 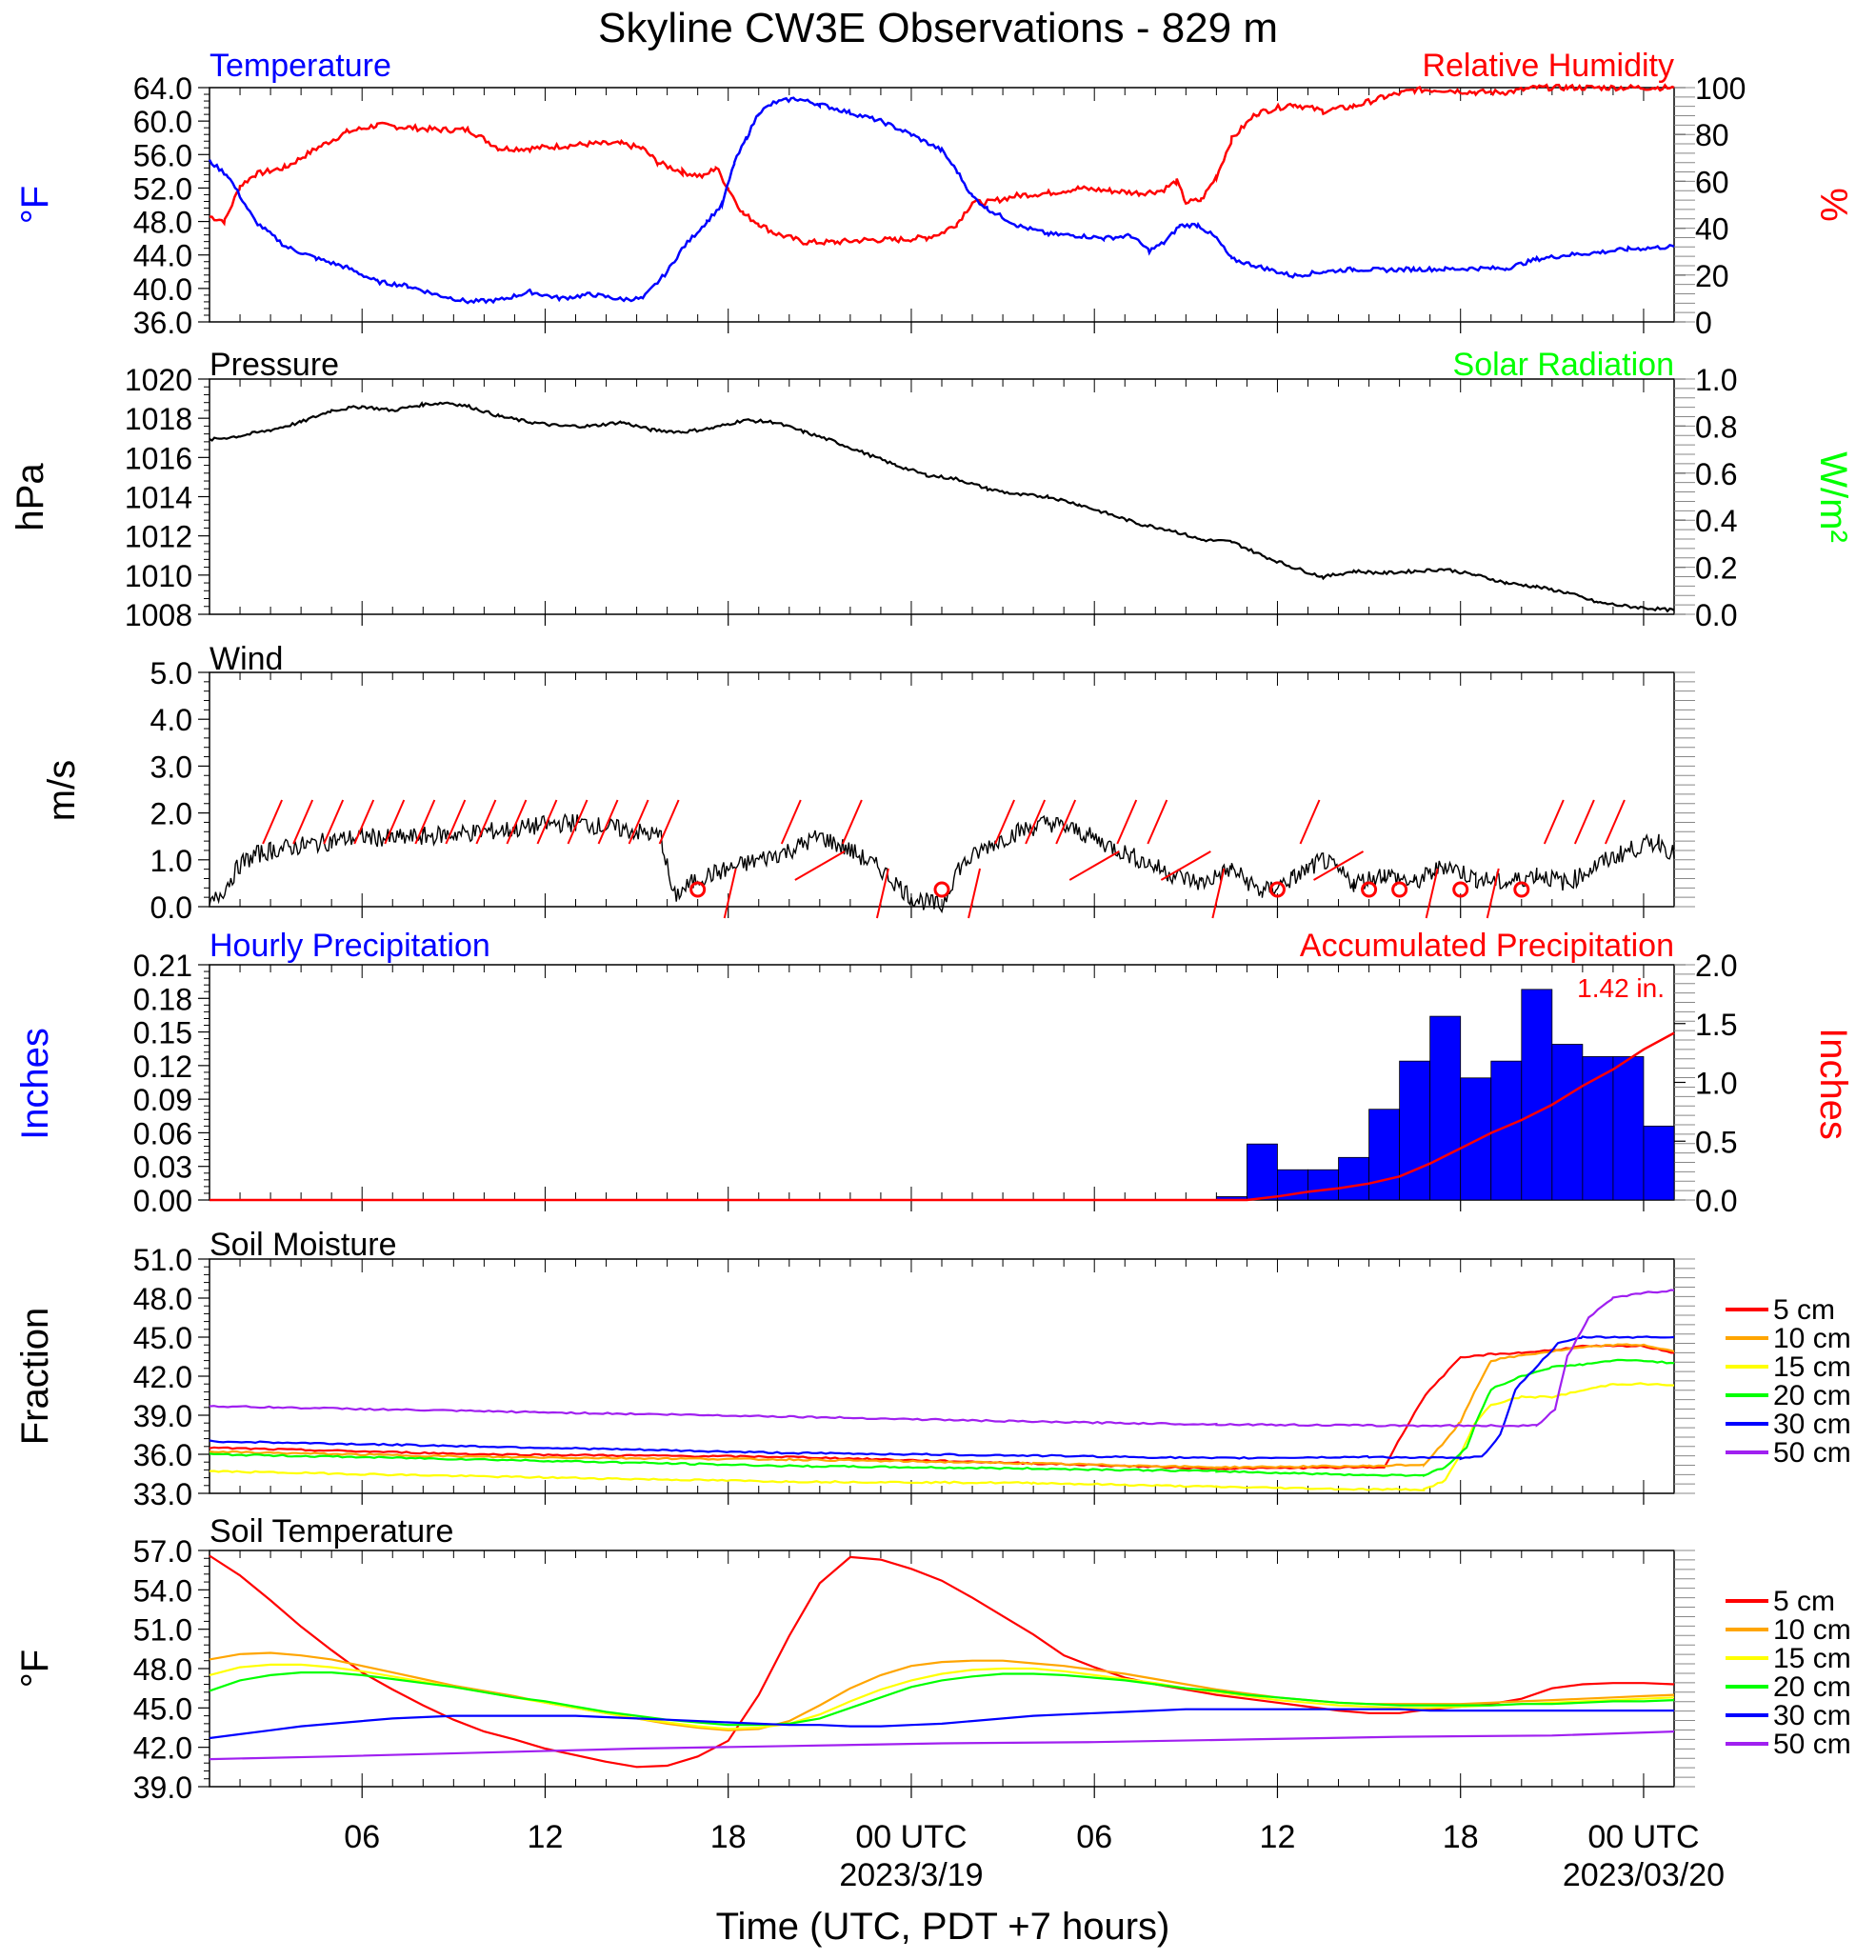 What do you see at coordinates (158, 537) in the screenshot?
I see `y-tick-label: 1012` at bounding box center [158, 537].